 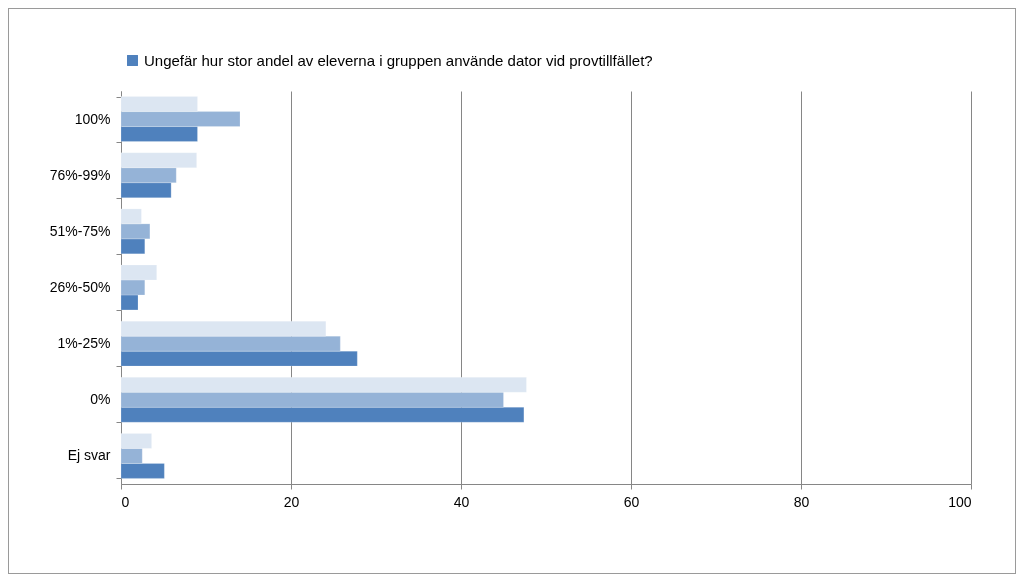 What do you see at coordinates (960, 501) in the screenshot?
I see `x-tick-label: 100` at bounding box center [960, 501].